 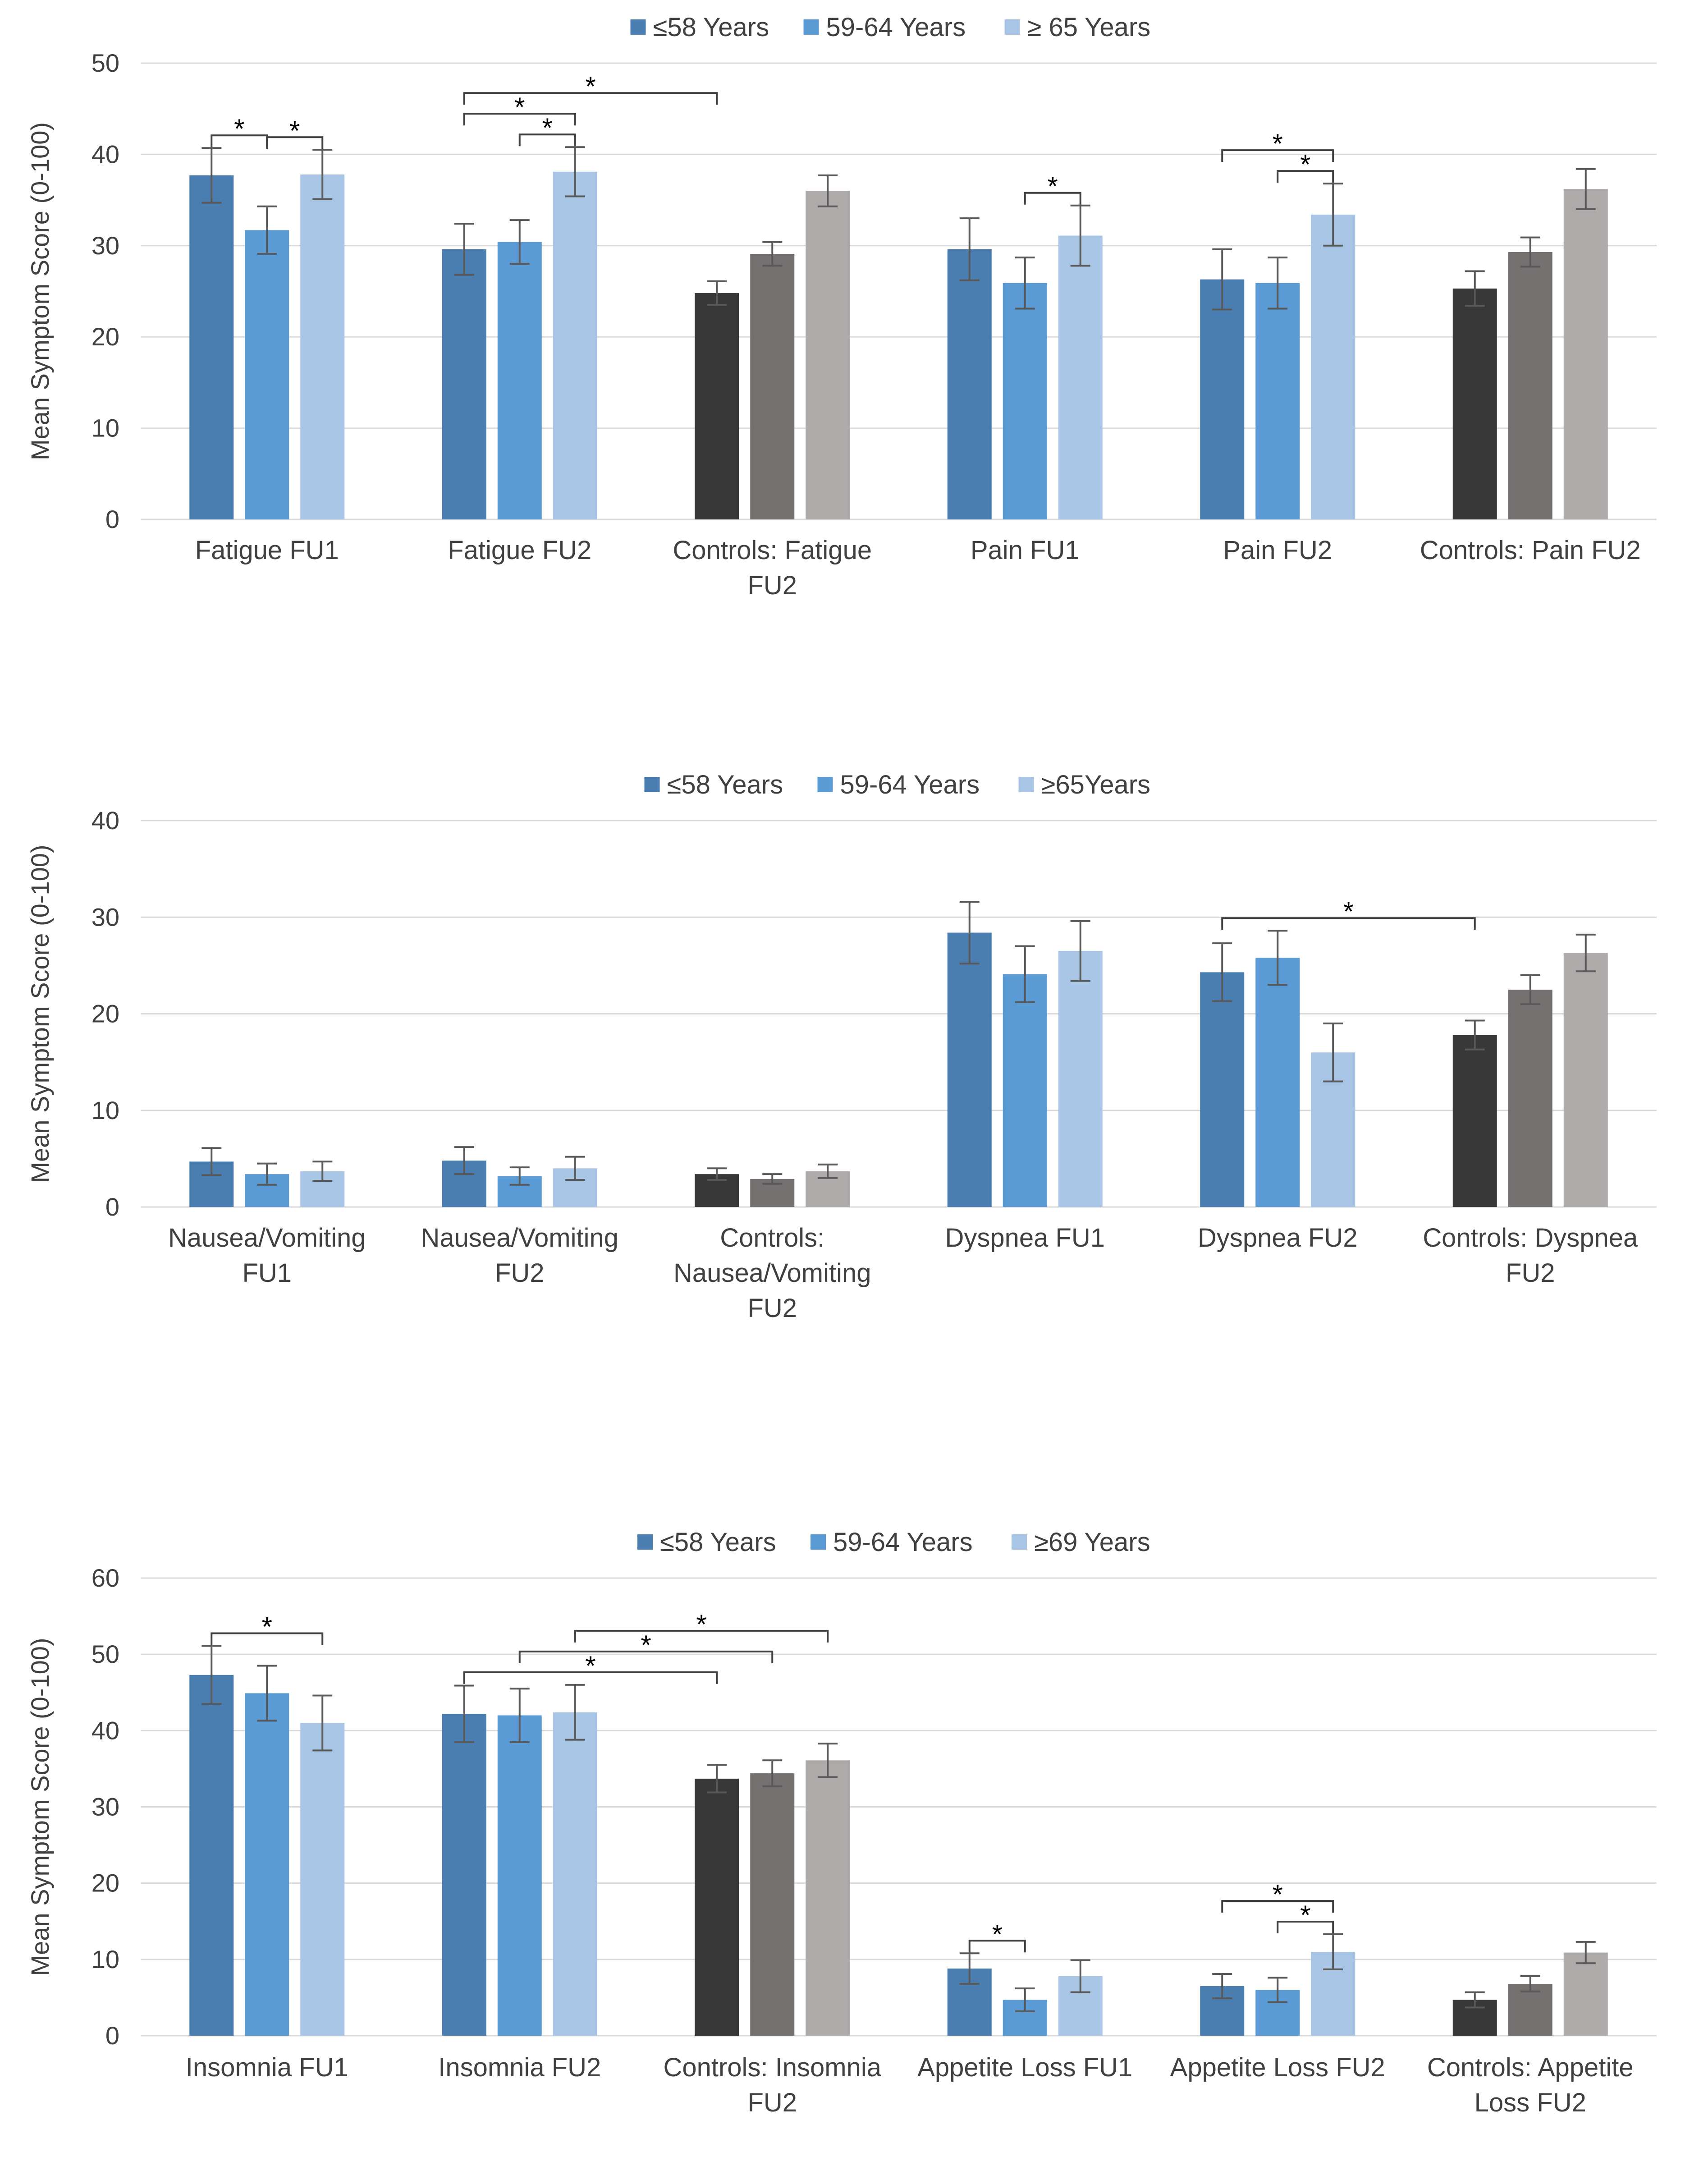 I want to click on category-label: Pain FU2, so click(x=1278, y=550).